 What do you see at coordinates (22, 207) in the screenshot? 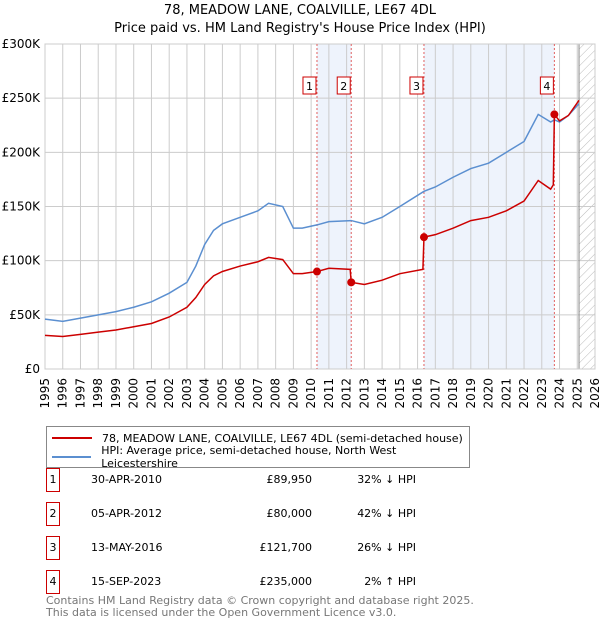
I see `y-tick-label: £150K` at bounding box center [22, 207].